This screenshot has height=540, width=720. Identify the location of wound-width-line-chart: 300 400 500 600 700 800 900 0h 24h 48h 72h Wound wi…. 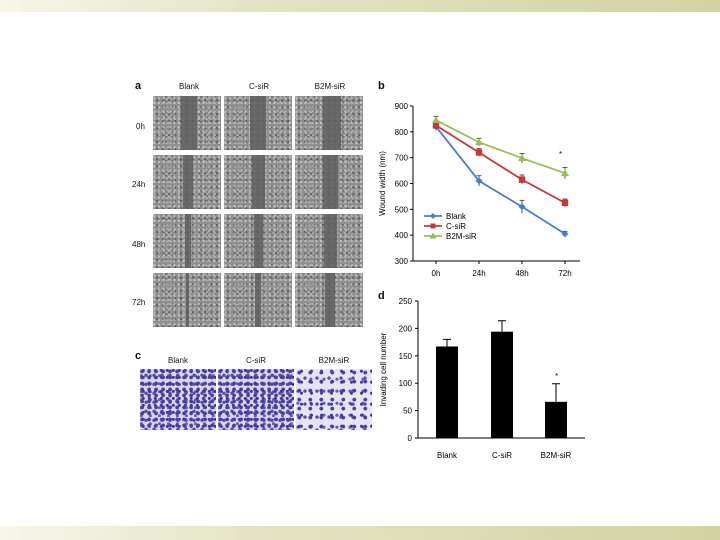
(479, 190).